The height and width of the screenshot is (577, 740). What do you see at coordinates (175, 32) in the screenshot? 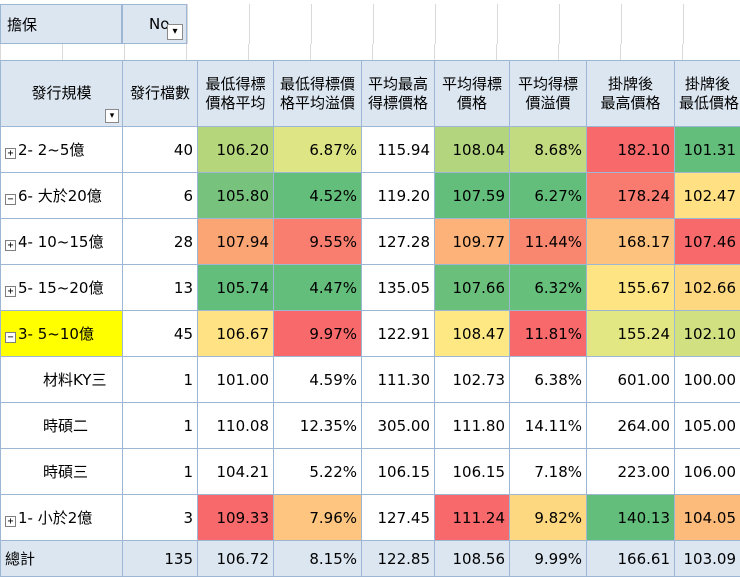
I see `filter-dropdown-icon: ▾` at bounding box center [175, 32].